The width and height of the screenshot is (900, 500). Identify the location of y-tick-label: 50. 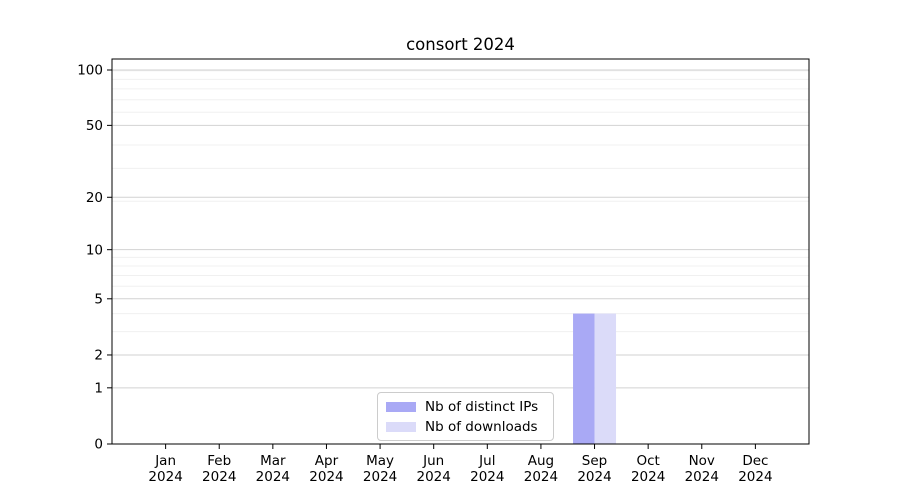
(94, 126).